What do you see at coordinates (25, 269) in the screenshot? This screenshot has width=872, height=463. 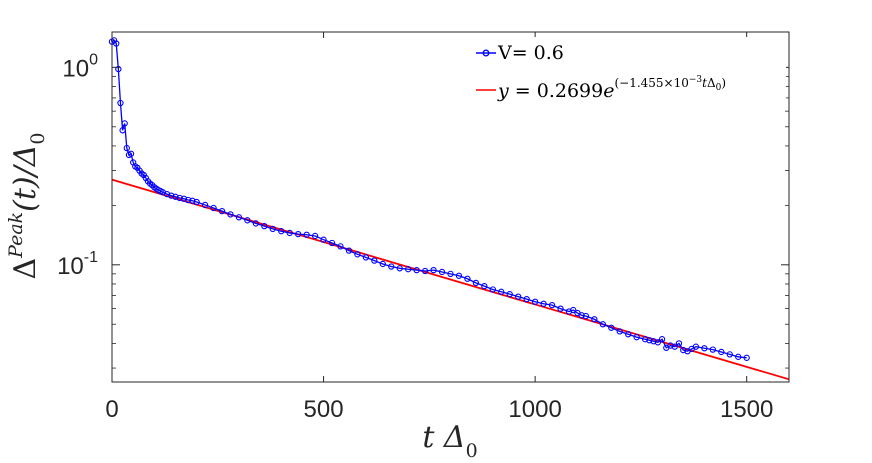 I see `y-axis-label-pre: Δ` at bounding box center [25, 269].